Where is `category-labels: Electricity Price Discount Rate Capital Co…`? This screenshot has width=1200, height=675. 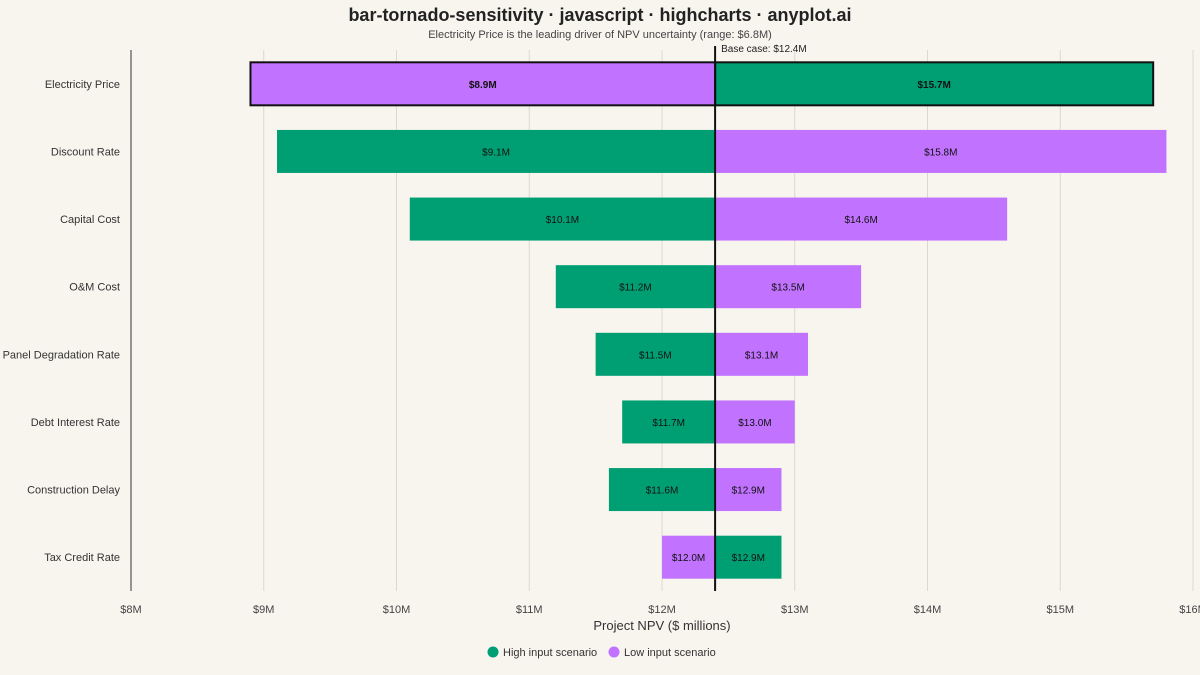
category-labels: Electricity Price Discount Rate Capital Co… is located at coordinates (62, 321).